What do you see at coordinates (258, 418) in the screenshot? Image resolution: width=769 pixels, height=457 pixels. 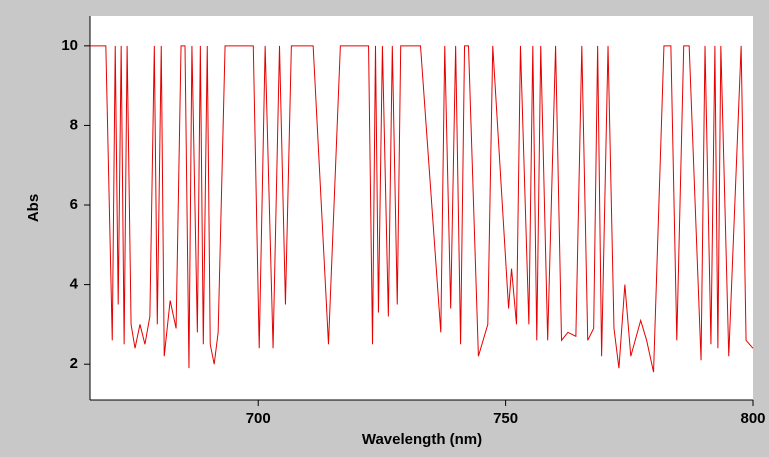 I see `x-tick-label: 700` at bounding box center [258, 418].